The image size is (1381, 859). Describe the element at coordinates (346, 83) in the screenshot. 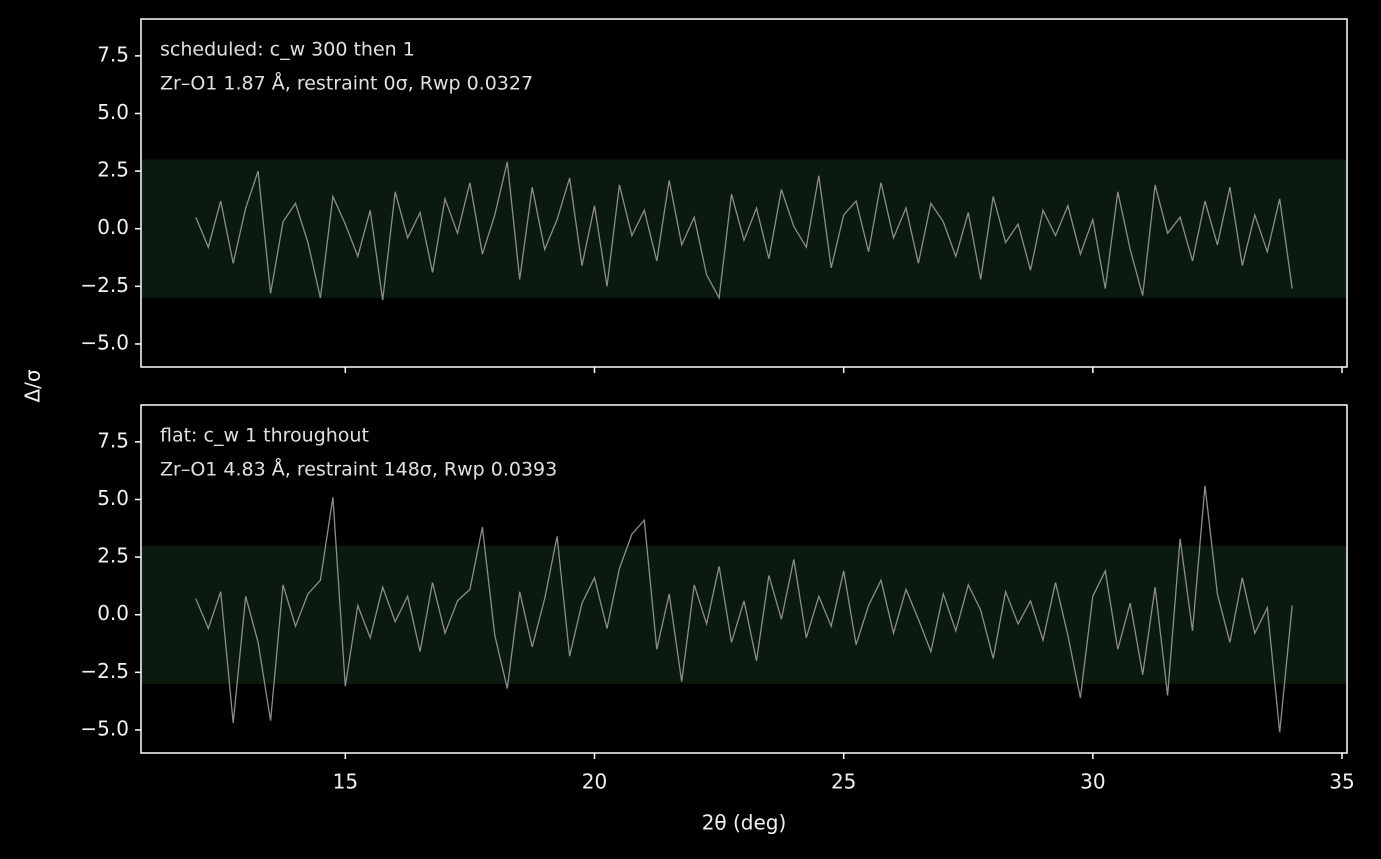

I see `annotation: Zr–O1 1.87 Å, restraint 0σ, Rwp 0.0327` at that location.